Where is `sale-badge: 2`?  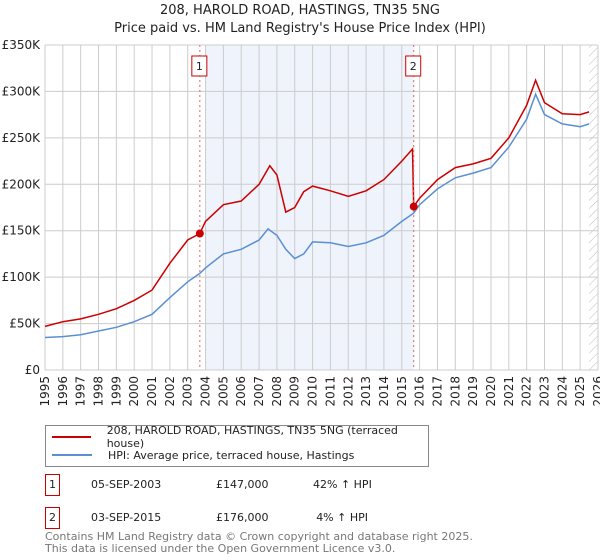 sale-badge: 2 is located at coordinates (52, 518).